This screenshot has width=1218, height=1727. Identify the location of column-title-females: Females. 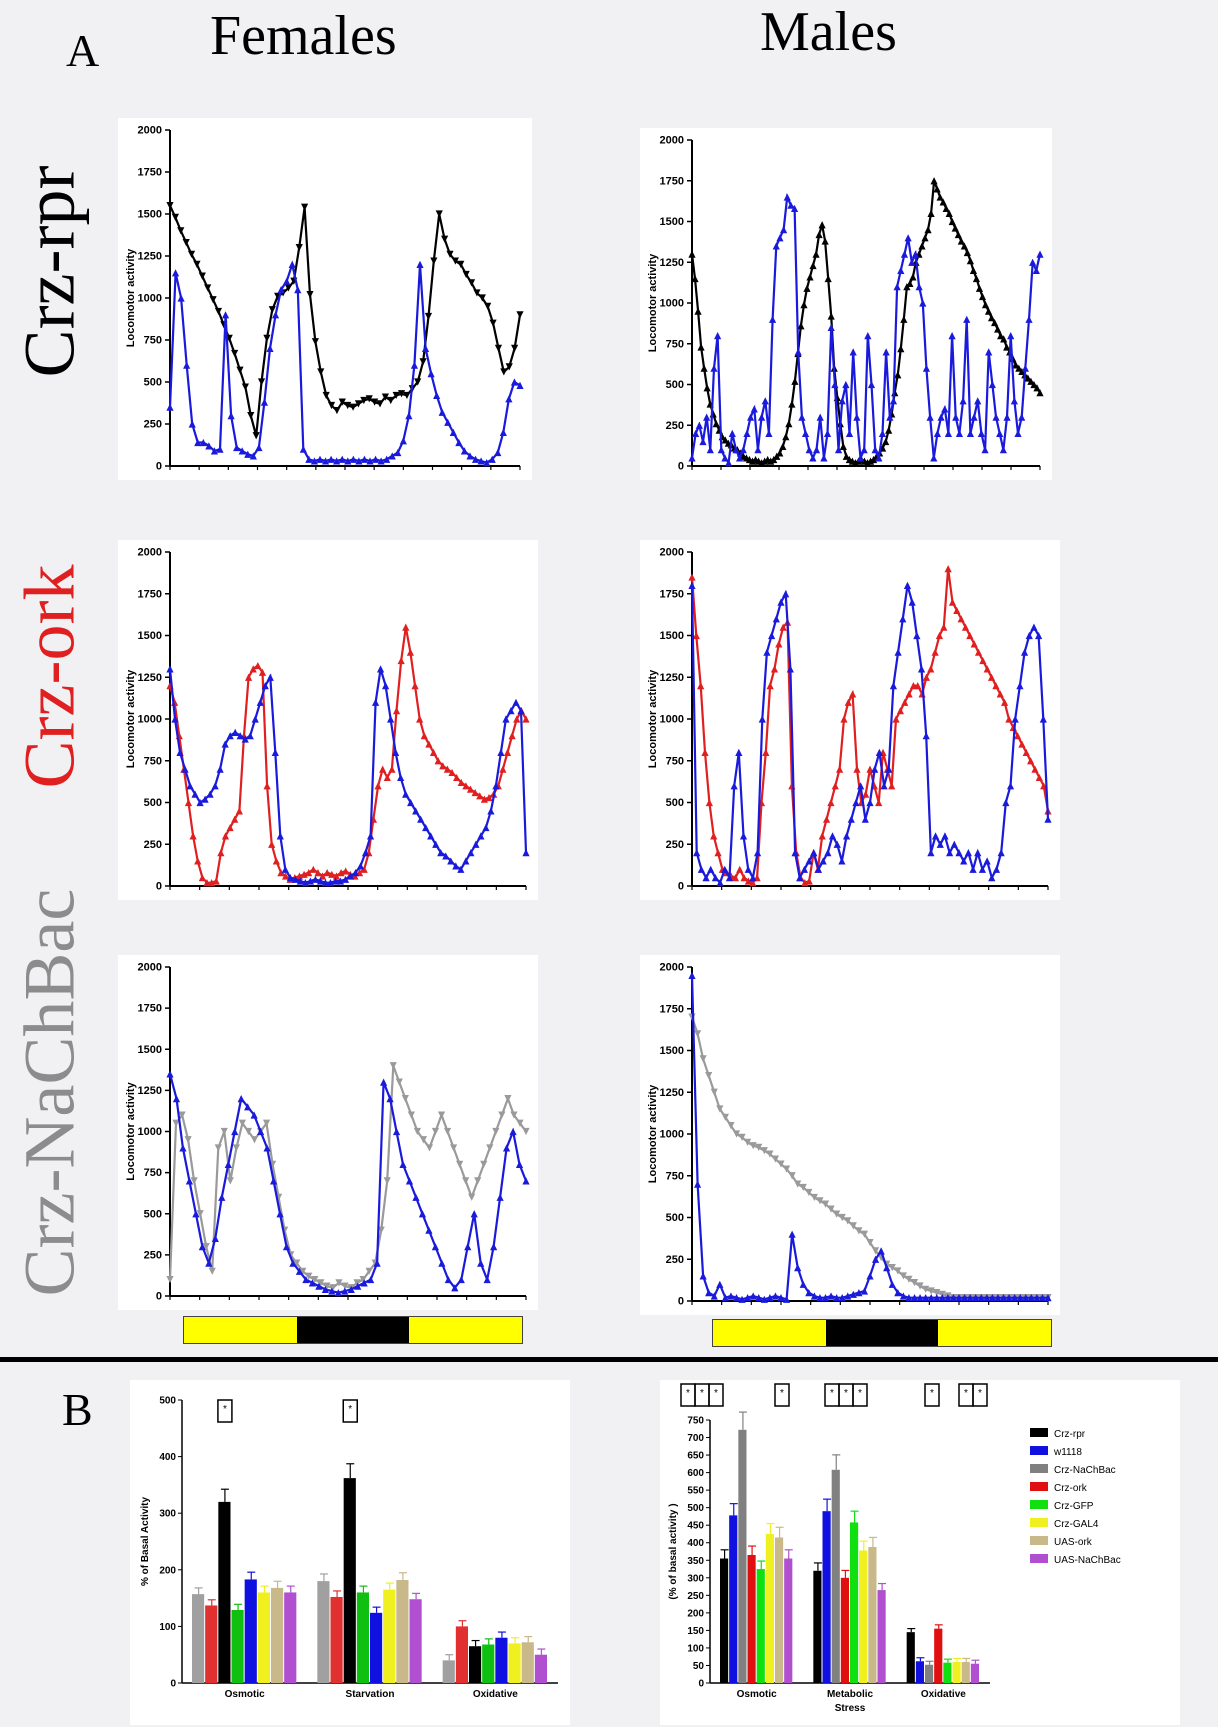
(303, 36).